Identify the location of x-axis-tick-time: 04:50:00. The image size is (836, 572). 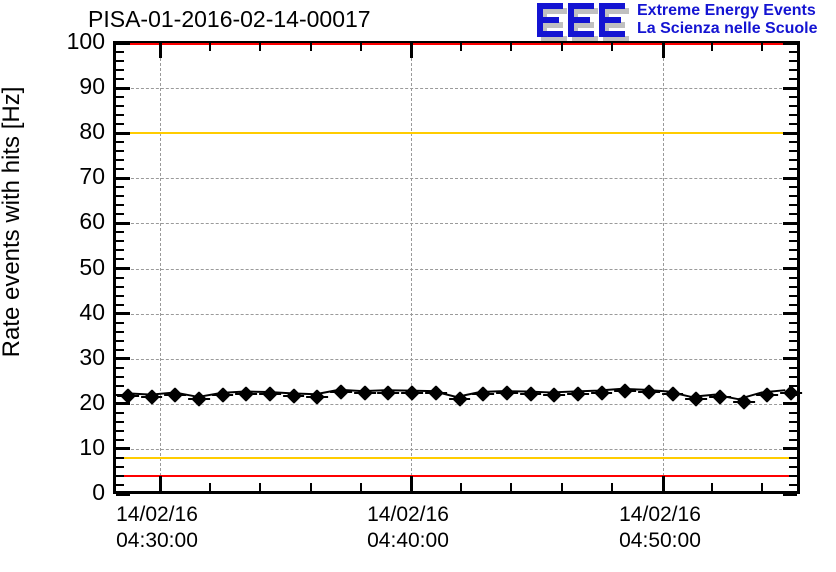
(660, 540).